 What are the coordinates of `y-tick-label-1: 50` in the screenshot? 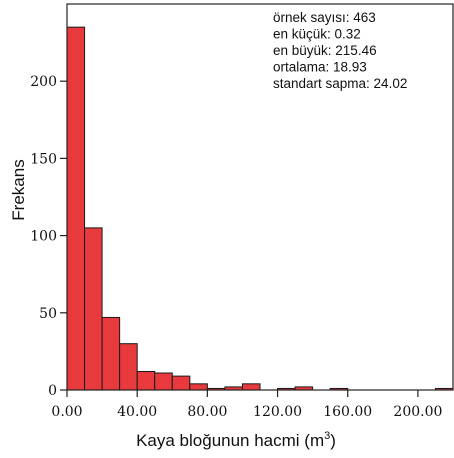 It's located at (48, 314).